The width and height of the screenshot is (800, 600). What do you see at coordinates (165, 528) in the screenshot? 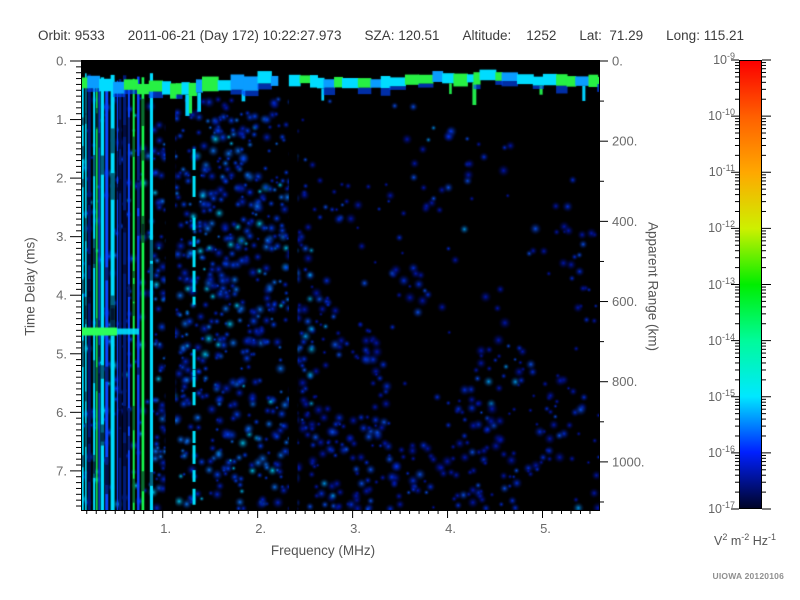
I see `x-tick-label: 1.` at bounding box center [165, 528].